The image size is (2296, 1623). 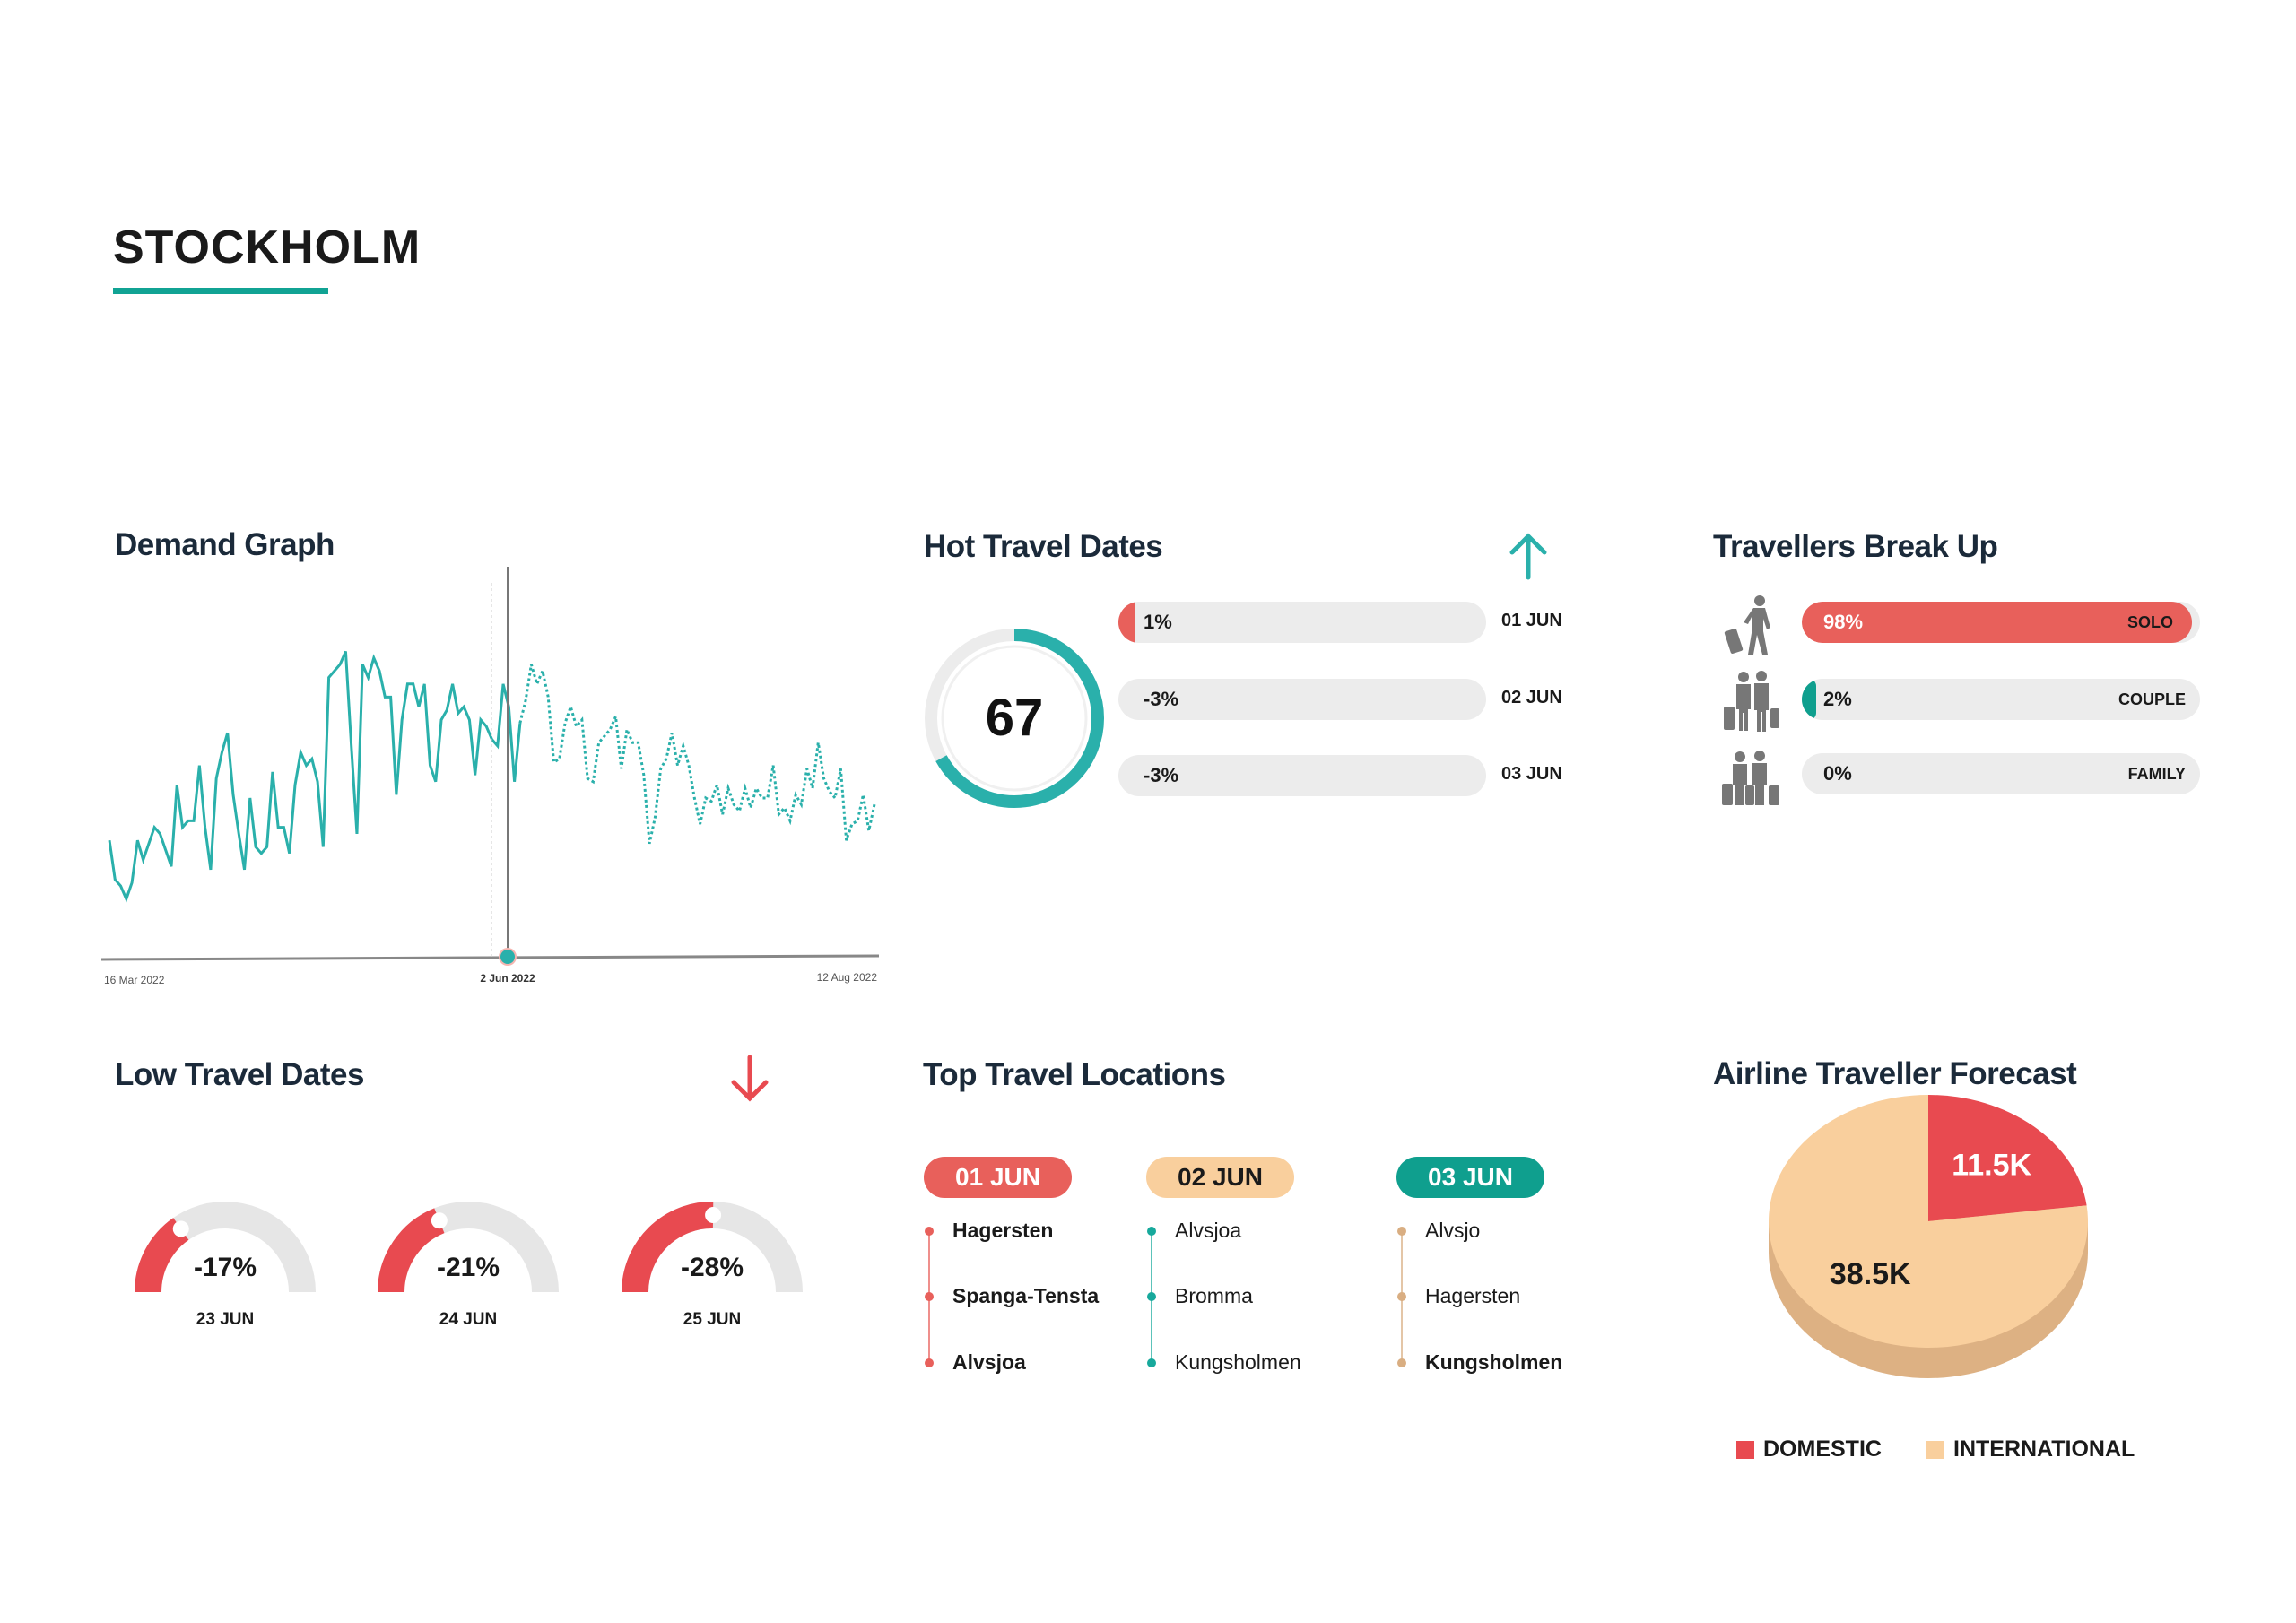 I want to click on legend-international: INTERNATIONAL, so click(x=2030, y=1449).